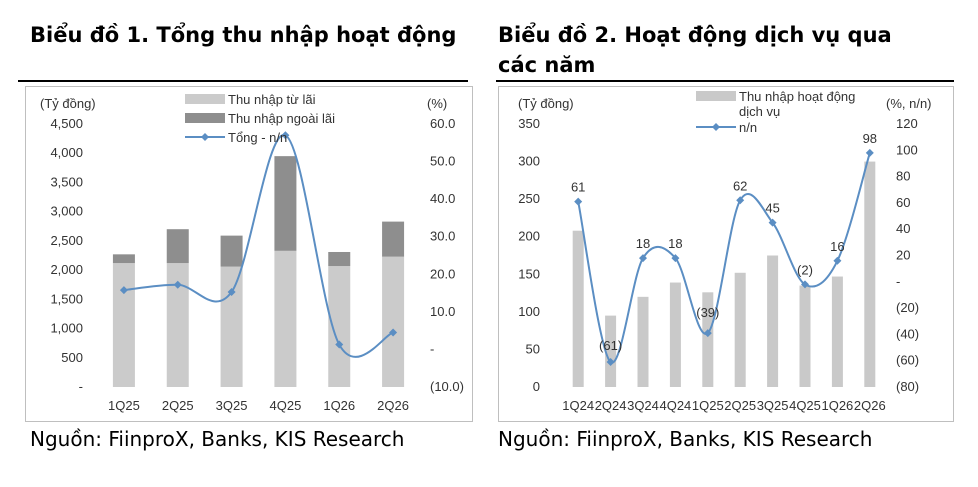 The width and height of the screenshot is (978, 487). Describe the element at coordinates (66, 298) in the screenshot. I see `chart1-y-tick-label: 1,500` at that location.